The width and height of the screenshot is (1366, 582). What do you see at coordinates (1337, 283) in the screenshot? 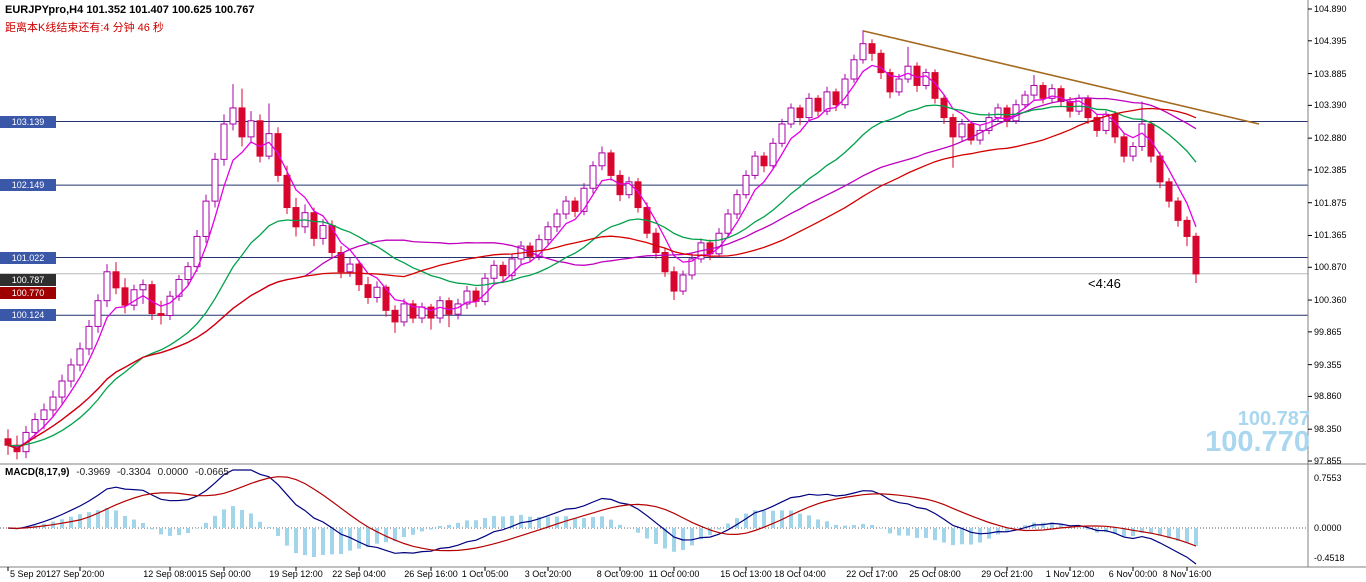
I see `price-axis` at bounding box center [1337, 283].